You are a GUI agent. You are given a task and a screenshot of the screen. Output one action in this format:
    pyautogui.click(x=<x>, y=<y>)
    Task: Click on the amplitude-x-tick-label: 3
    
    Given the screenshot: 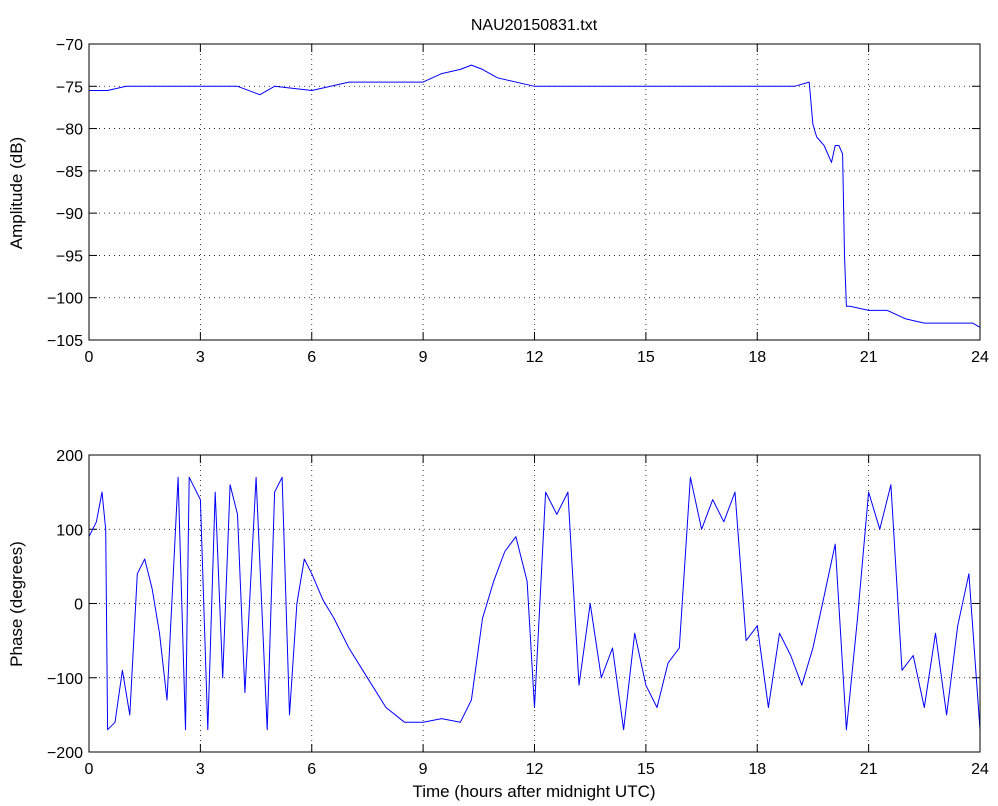 What is the action you would take?
    pyautogui.click(x=200, y=357)
    